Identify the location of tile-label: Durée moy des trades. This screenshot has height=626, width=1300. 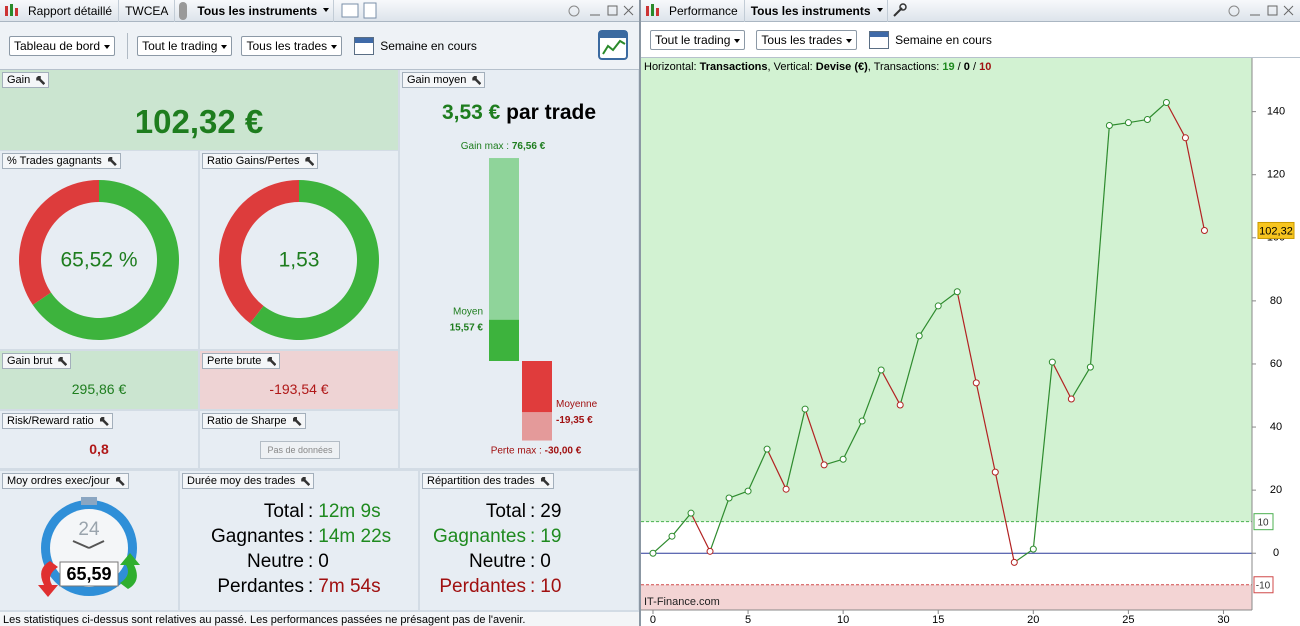
(248, 481).